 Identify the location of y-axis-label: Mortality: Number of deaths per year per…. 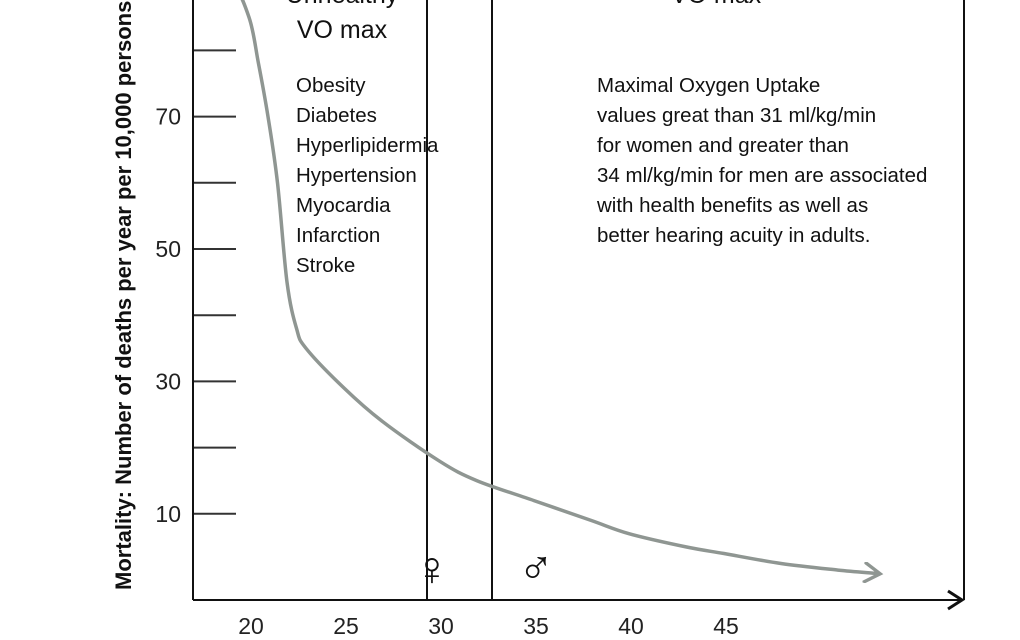
(123, 295).